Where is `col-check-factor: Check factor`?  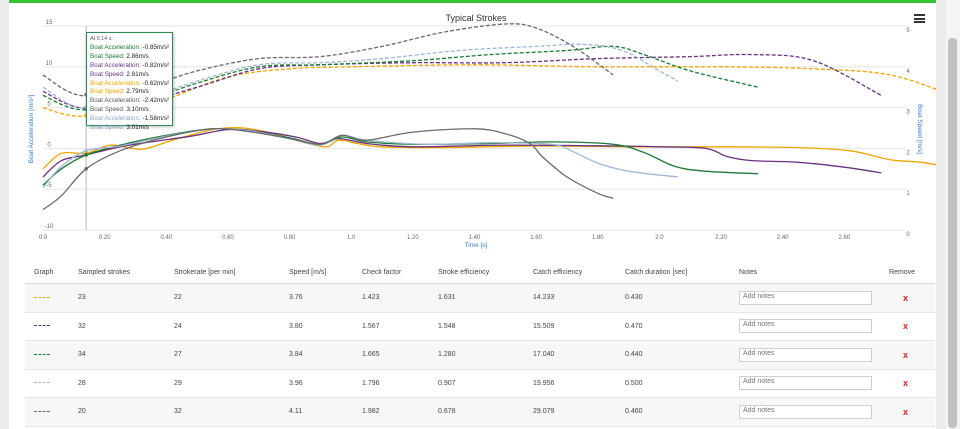 col-check-factor: Check factor is located at coordinates (391, 273).